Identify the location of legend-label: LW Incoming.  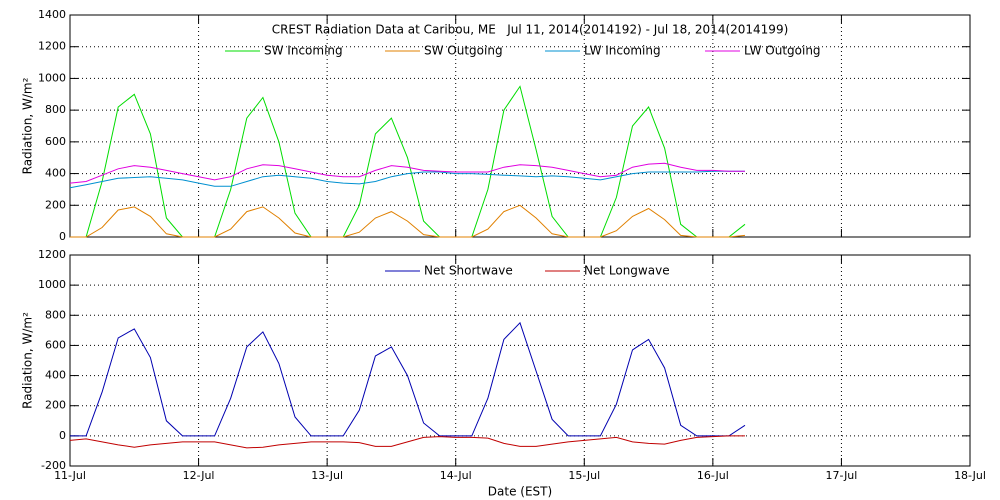
(622, 51).